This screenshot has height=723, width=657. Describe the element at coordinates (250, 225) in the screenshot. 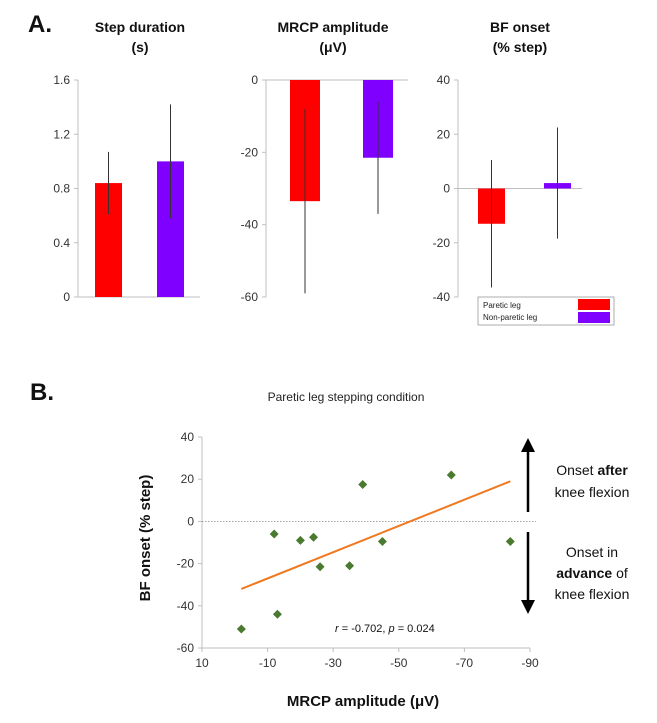

I see `mrcp-amplitude-tick-label: -40` at that location.